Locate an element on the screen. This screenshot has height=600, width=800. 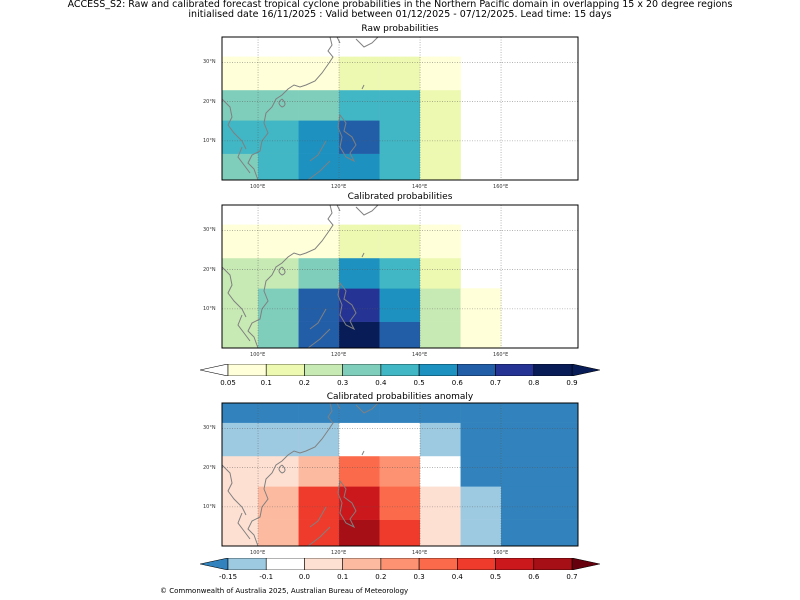
colorbar-anomaly: -0.15 -0.1 0.0 0.1 0.2 0.3 0.4 0.5 0.6 0.7 is located at coordinates (400, 569).